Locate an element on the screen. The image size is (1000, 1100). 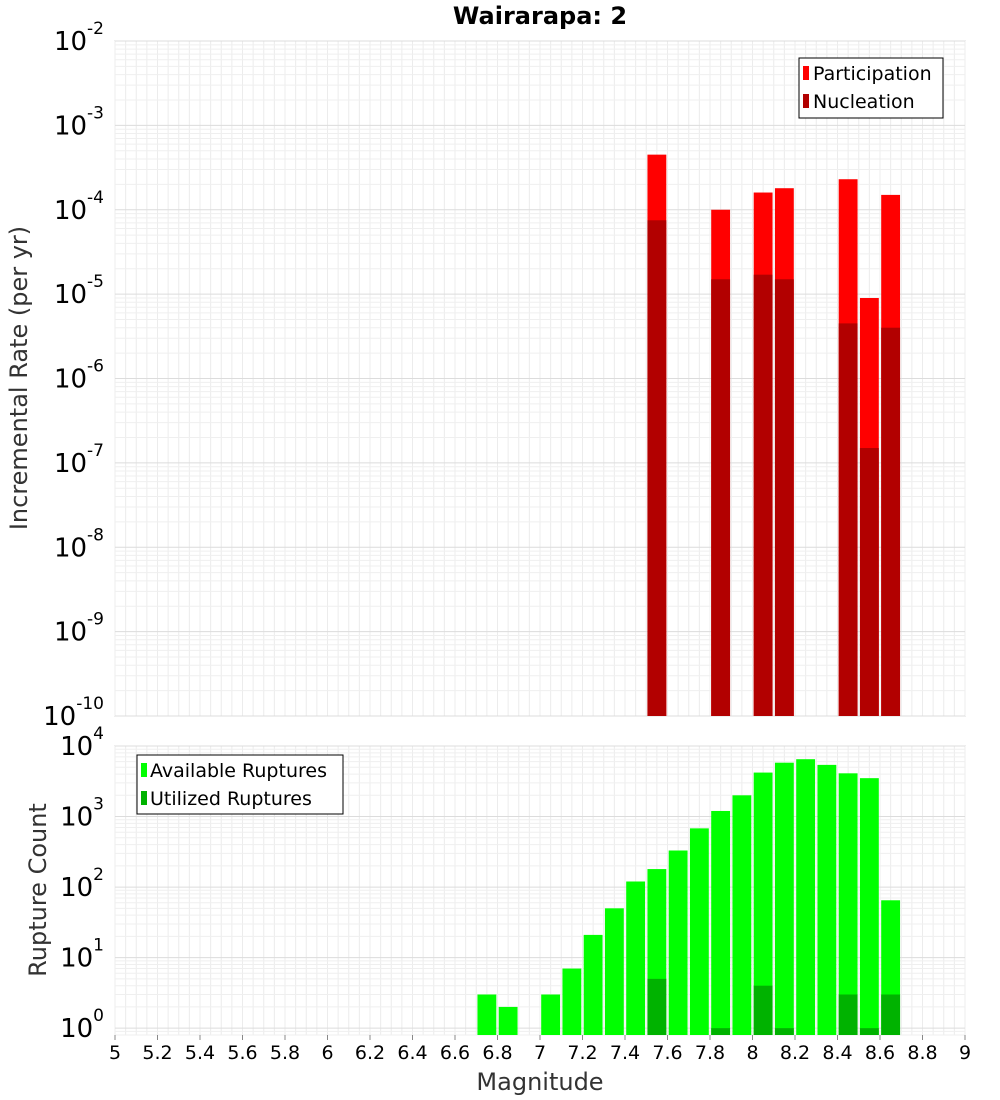
x-tick-label: 9 is located at coordinates (965, 1053).